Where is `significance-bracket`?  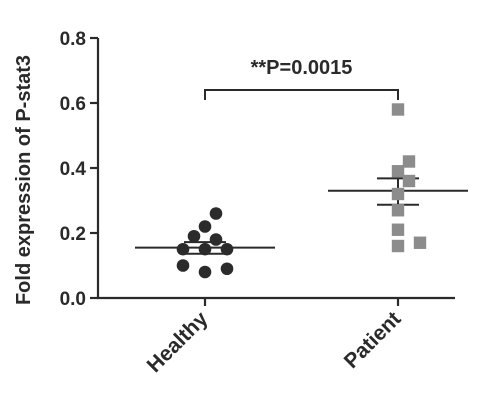
significance-bracket is located at coordinates (301, 94).